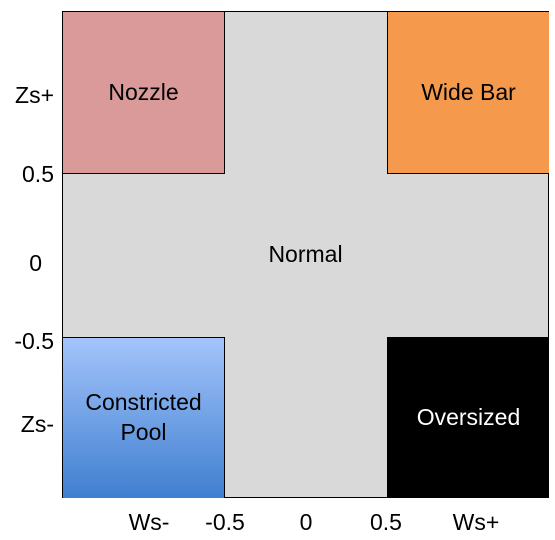  Describe the element at coordinates (149, 522) in the screenshot. I see `x-axis-label-ws-minus: Ws-` at that location.